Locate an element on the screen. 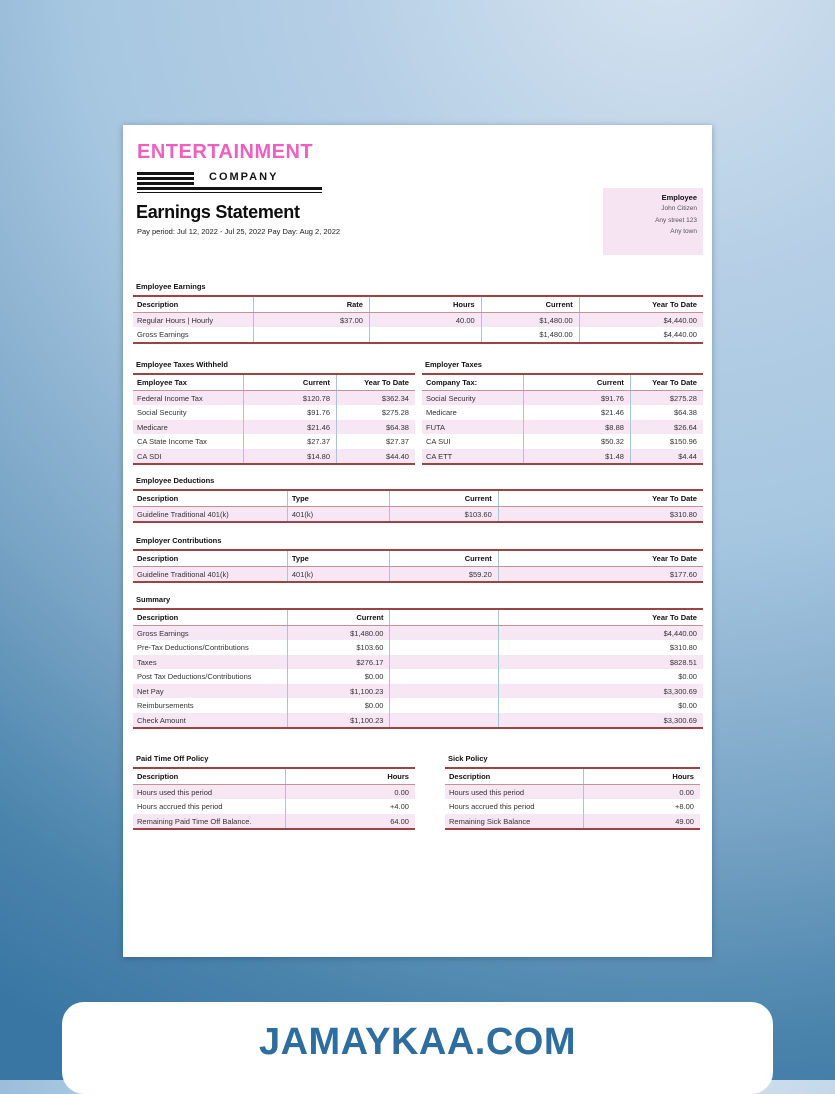  table-row: Taxes $276.17 $828.51 is located at coordinates (418, 661).